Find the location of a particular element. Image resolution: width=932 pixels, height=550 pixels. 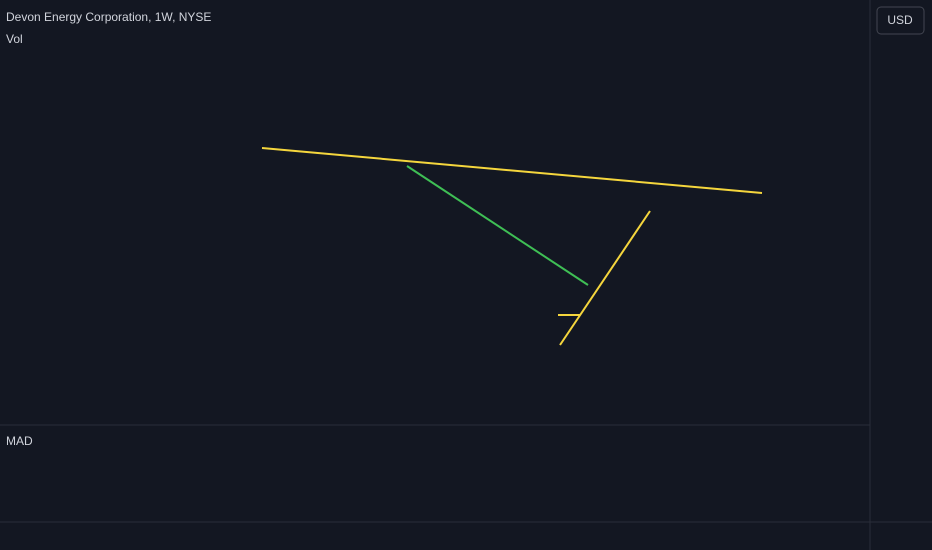

volume-label: Vol is located at coordinates (14, 39).